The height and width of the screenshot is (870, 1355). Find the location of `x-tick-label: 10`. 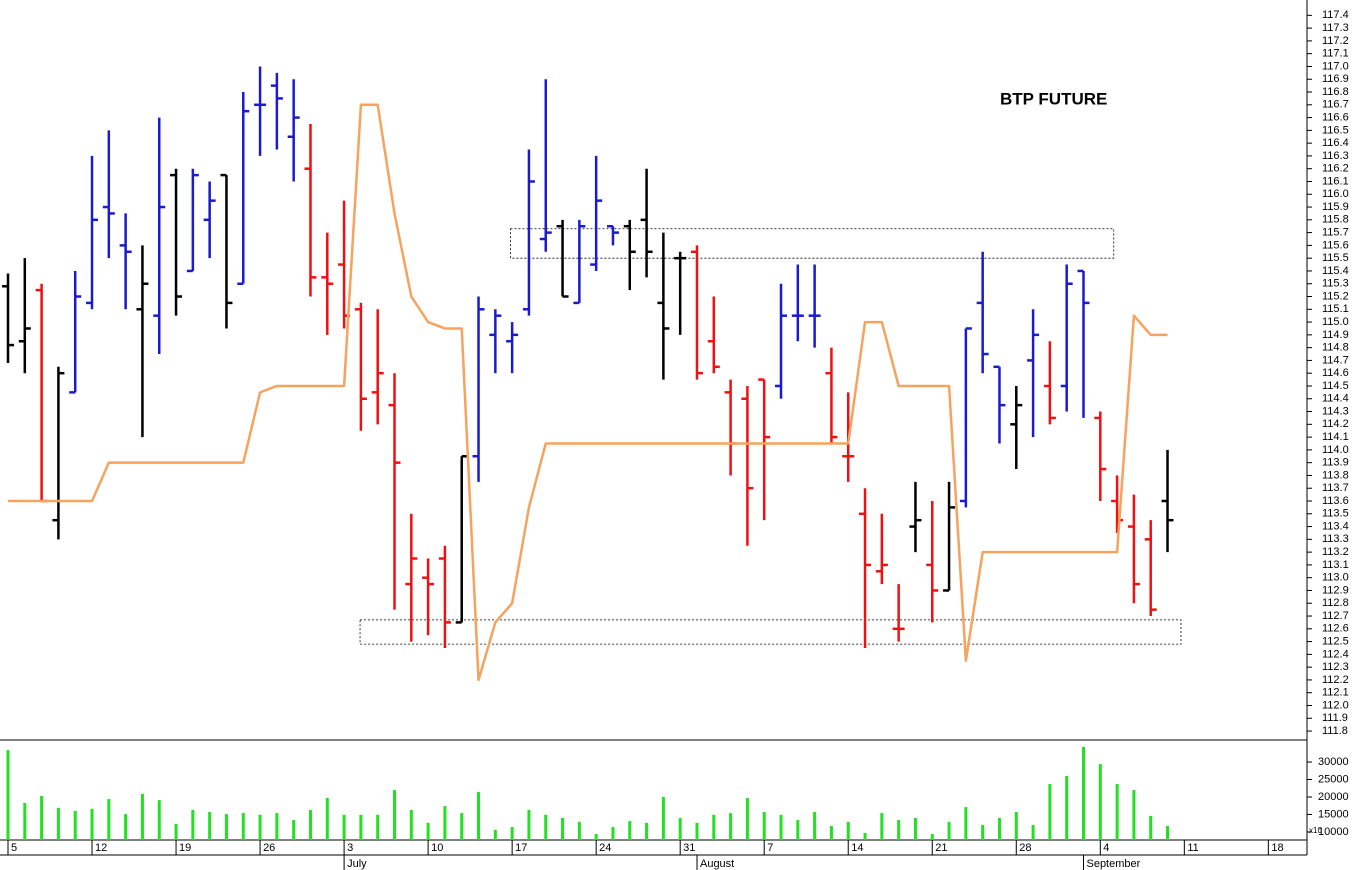

x-tick-label: 10 is located at coordinates (437, 848).